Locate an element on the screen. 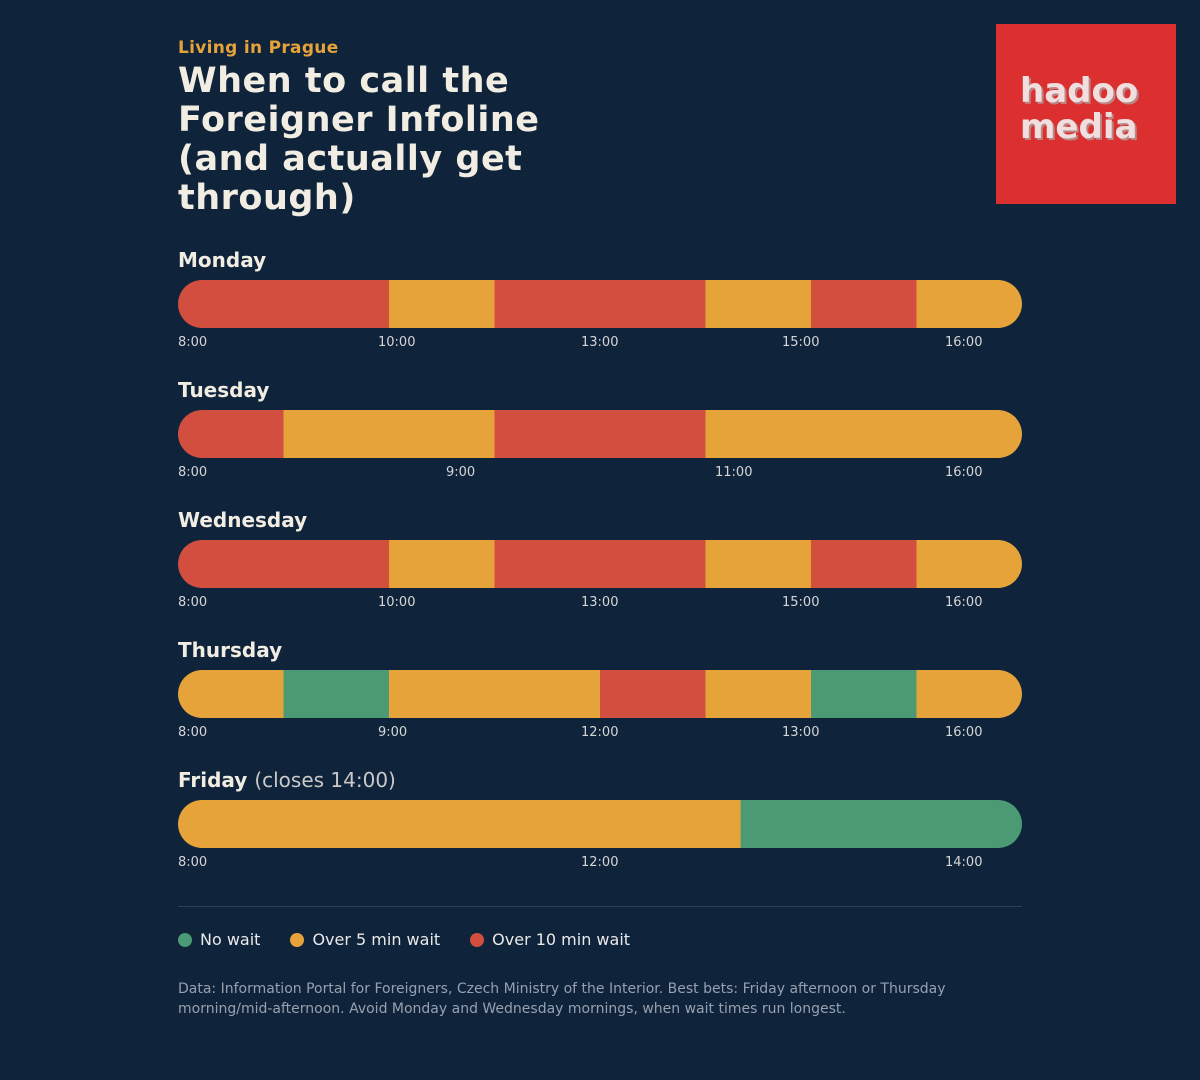 The image size is (1200, 1080). day-label-thursday: Thursday is located at coordinates (230, 650).